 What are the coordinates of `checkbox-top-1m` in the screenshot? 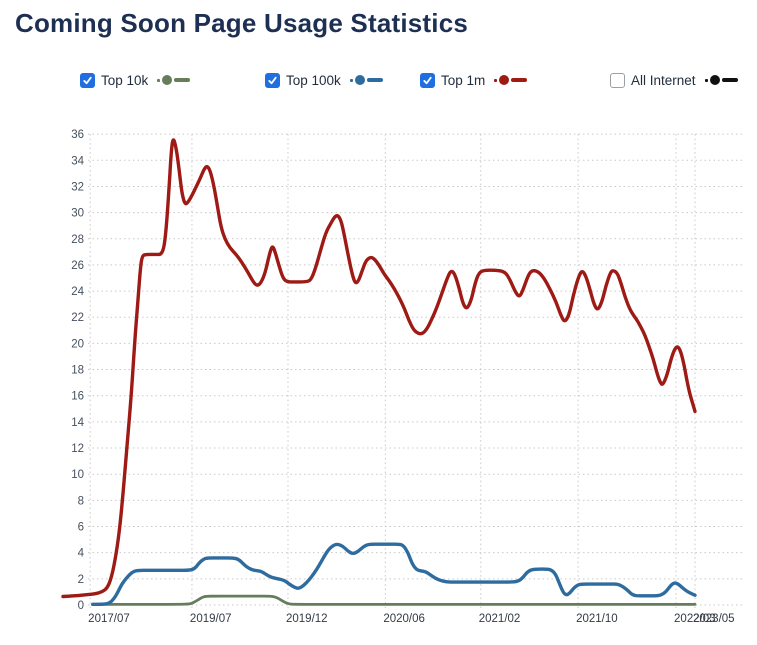 It's located at (427, 80).